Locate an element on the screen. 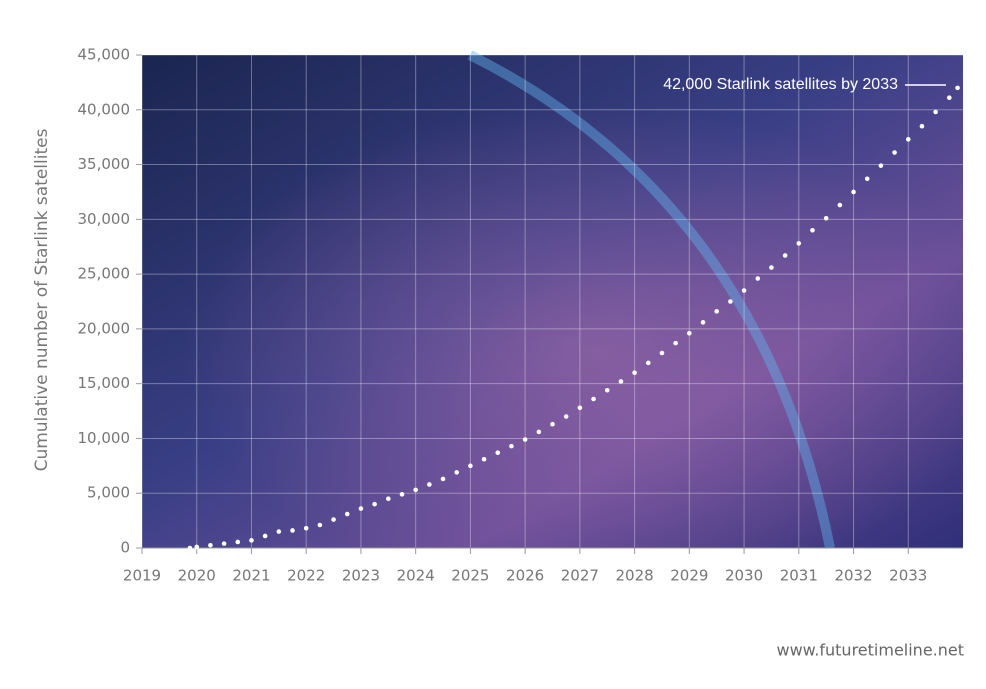 This screenshot has height=689, width=986. x-tick-label: 2027 is located at coordinates (580, 576).